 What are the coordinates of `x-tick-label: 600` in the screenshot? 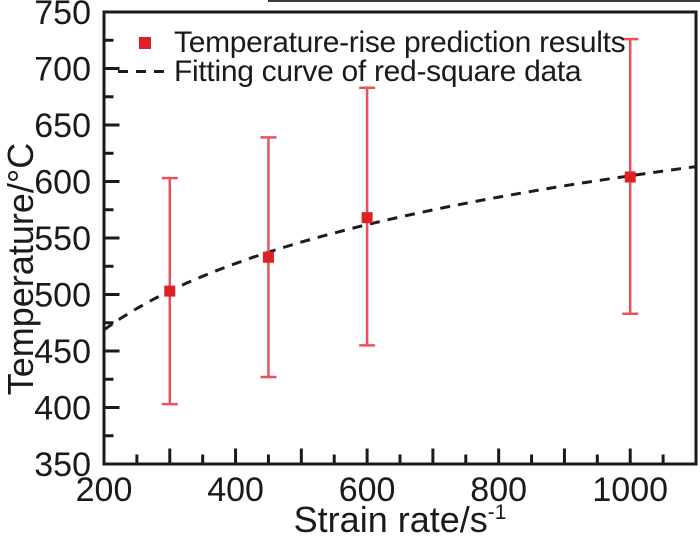 It's located at (367, 490).